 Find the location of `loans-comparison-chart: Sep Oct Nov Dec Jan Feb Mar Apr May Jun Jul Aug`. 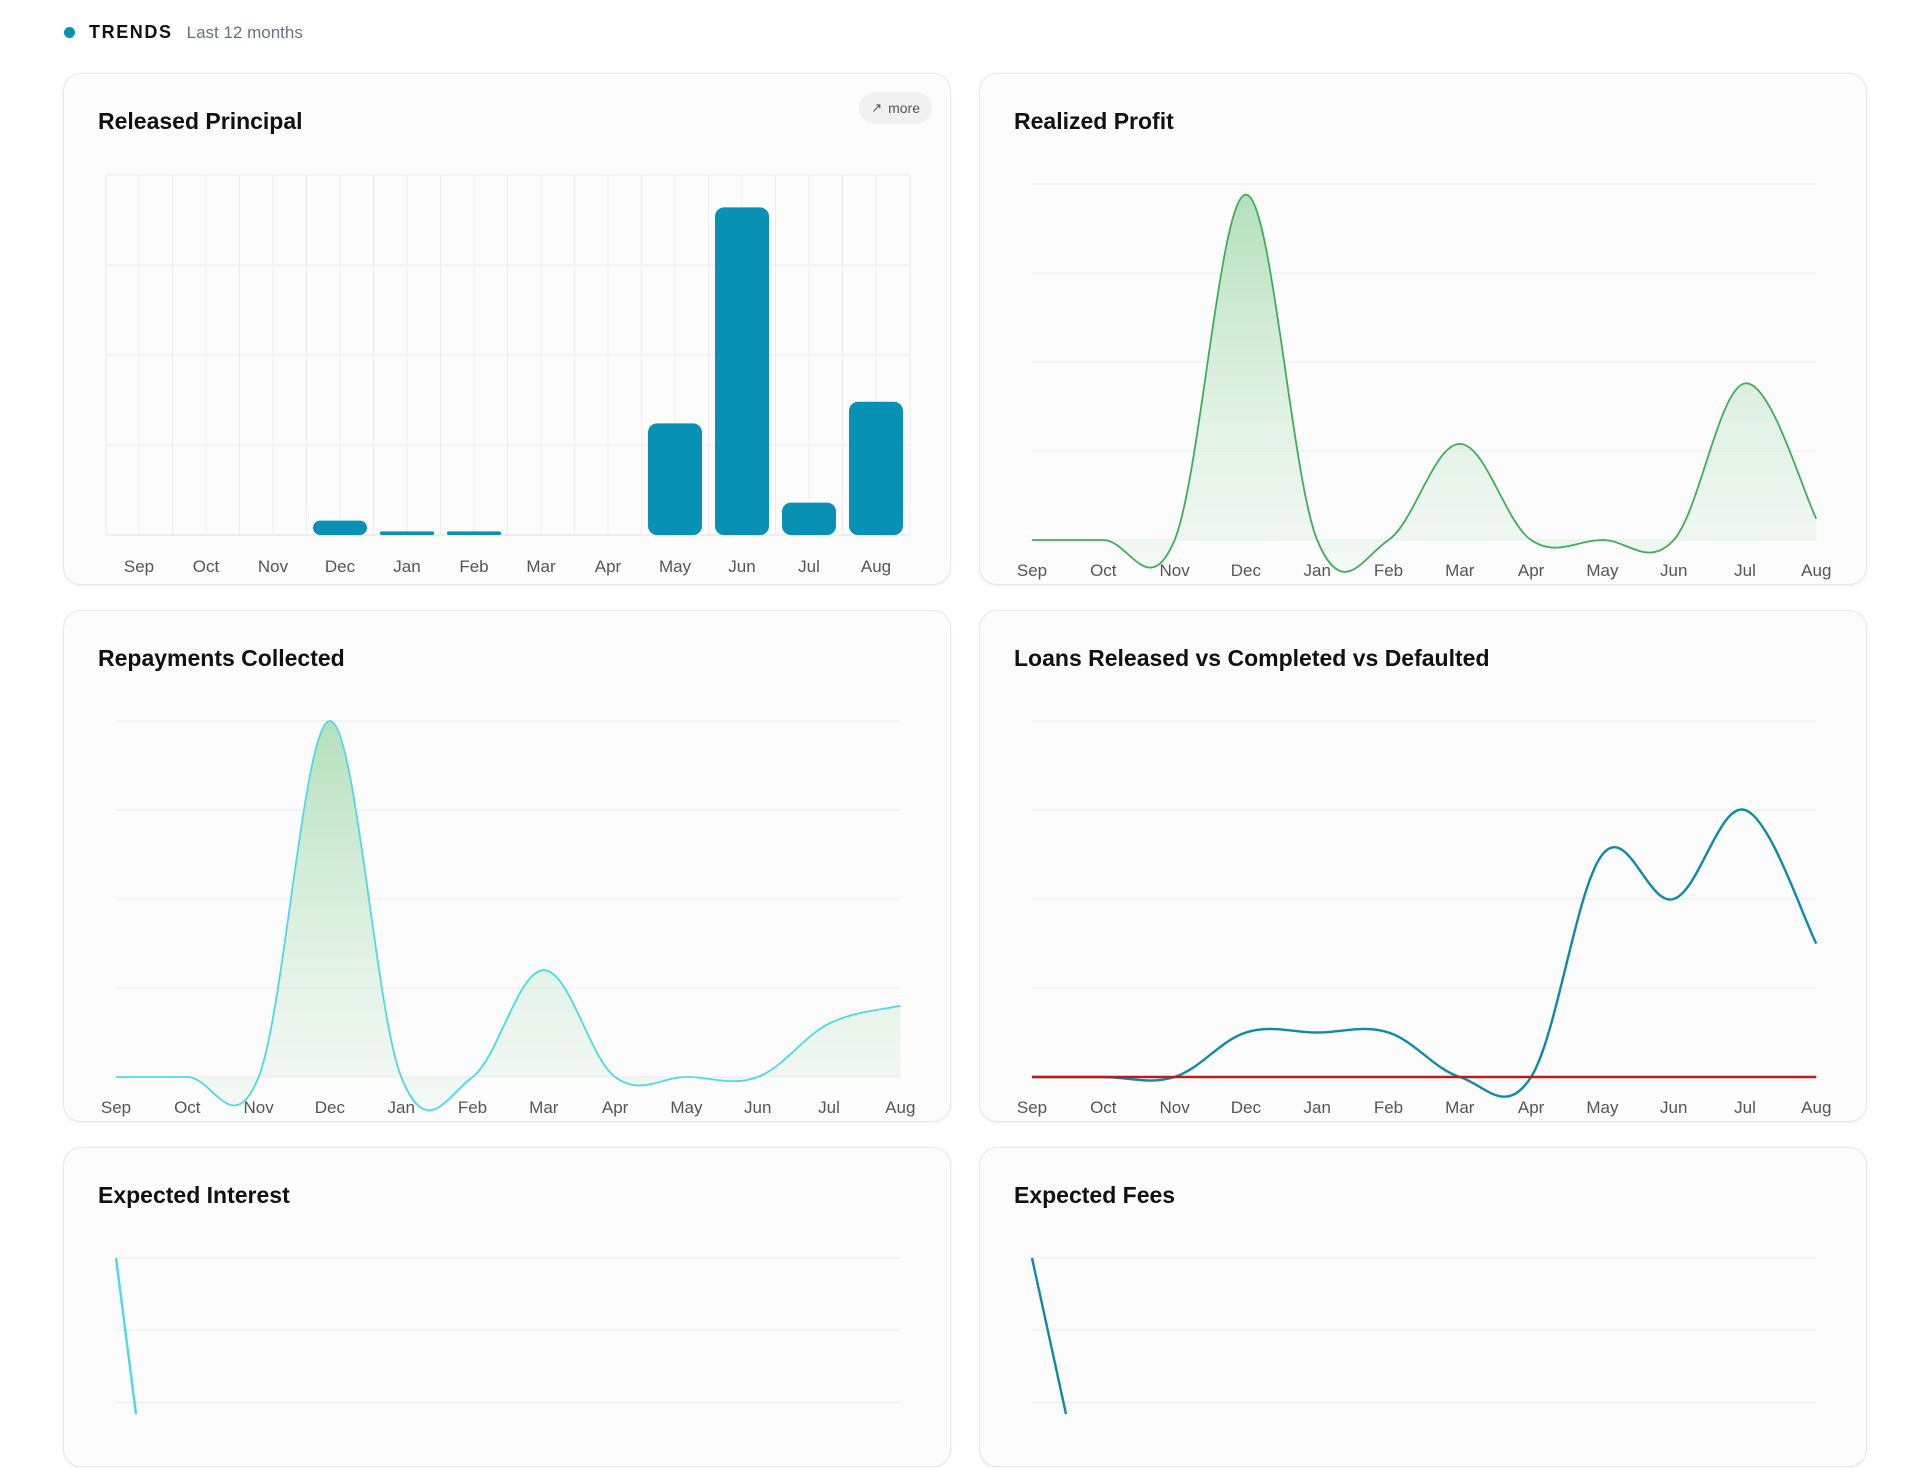

loans-comparison-chart: Sep Oct Nov Dec Jan Feb Mar Apr May Jun Jul Aug is located at coordinates (1424, 918).